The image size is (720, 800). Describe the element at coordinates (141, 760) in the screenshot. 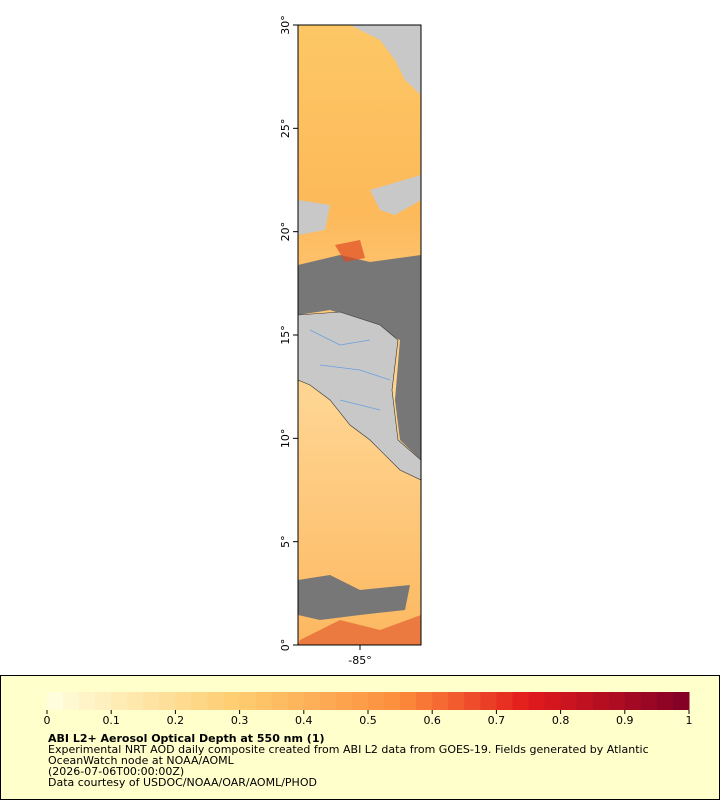

I see `legend-line: OceanWatch node at NOAA/AOML` at that location.